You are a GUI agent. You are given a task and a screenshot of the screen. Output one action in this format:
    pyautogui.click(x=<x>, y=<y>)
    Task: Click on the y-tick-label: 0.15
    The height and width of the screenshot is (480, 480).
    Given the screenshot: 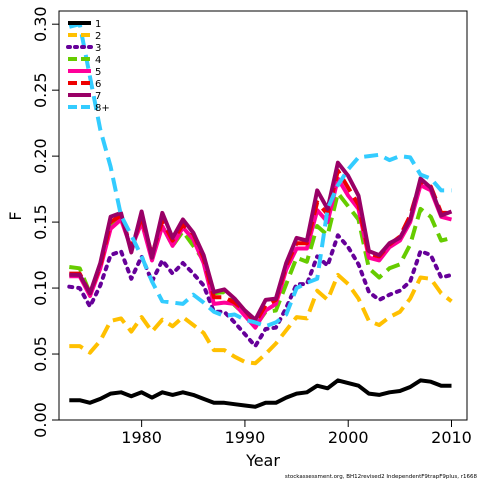 What is the action you would take?
    pyautogui.click(x=40, y=222)
    